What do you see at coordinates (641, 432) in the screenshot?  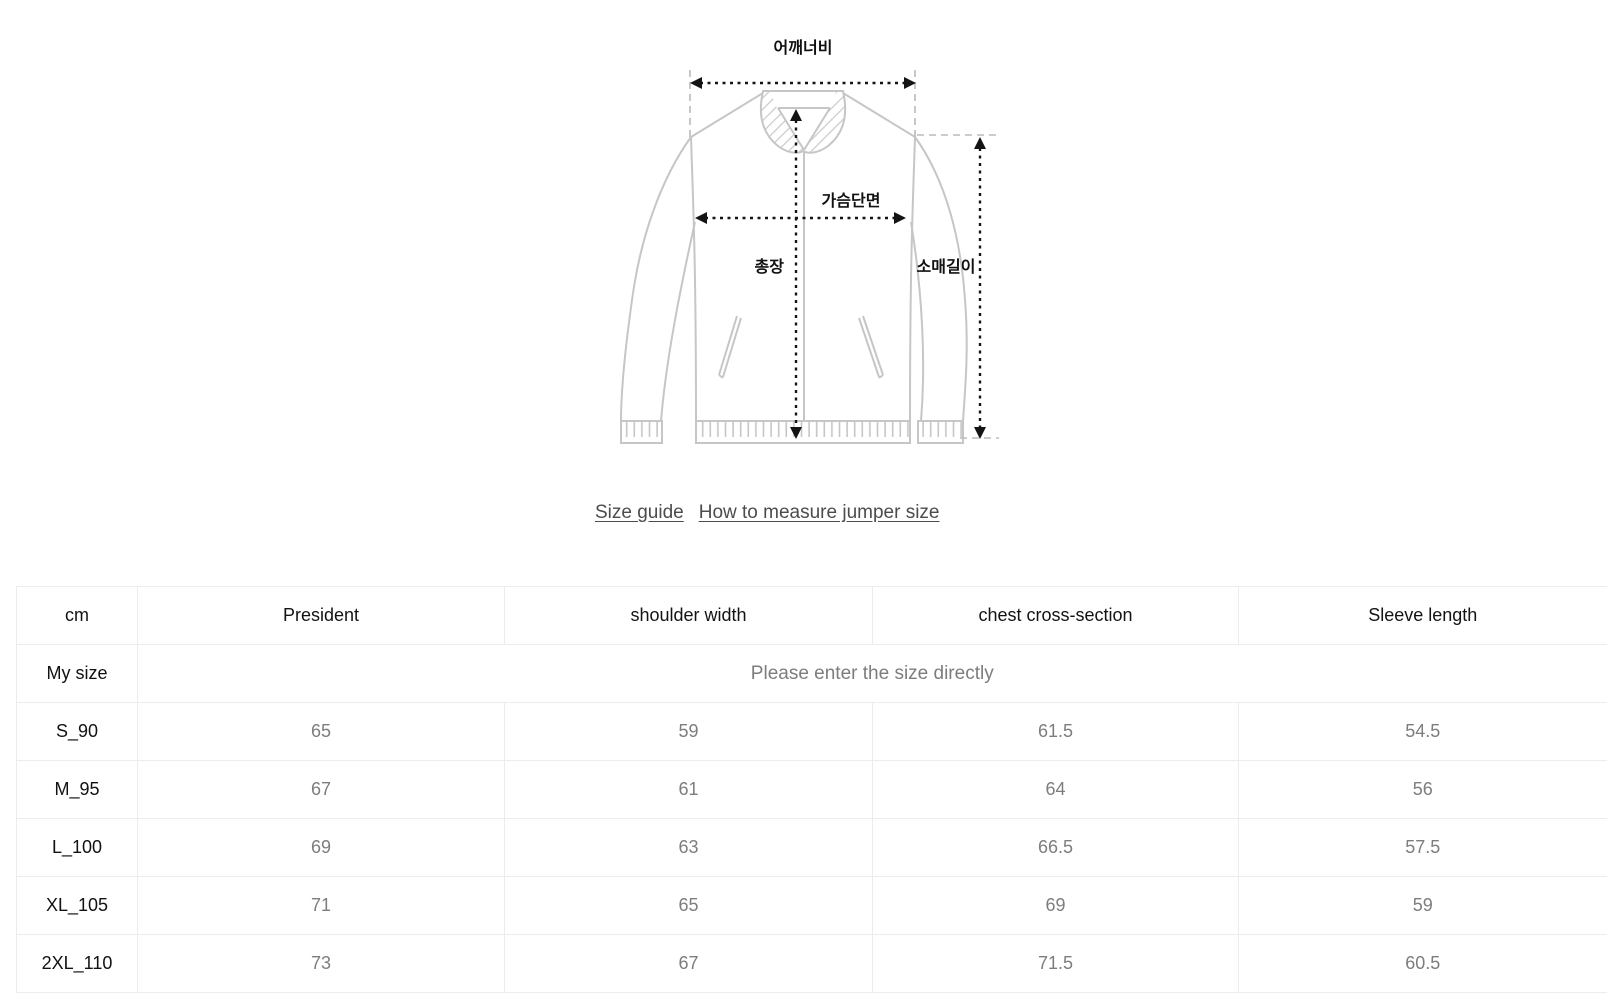 I see `left-cuff-rib` at bounding box center [641, 432].